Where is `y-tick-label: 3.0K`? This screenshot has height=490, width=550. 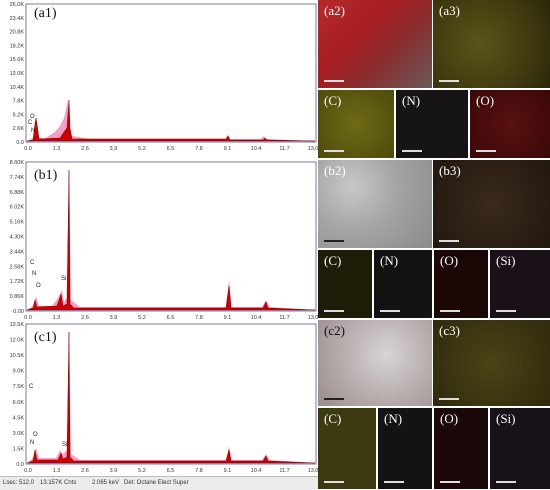
y-tick-label: 3.0K is located at coordinates (19, 434).